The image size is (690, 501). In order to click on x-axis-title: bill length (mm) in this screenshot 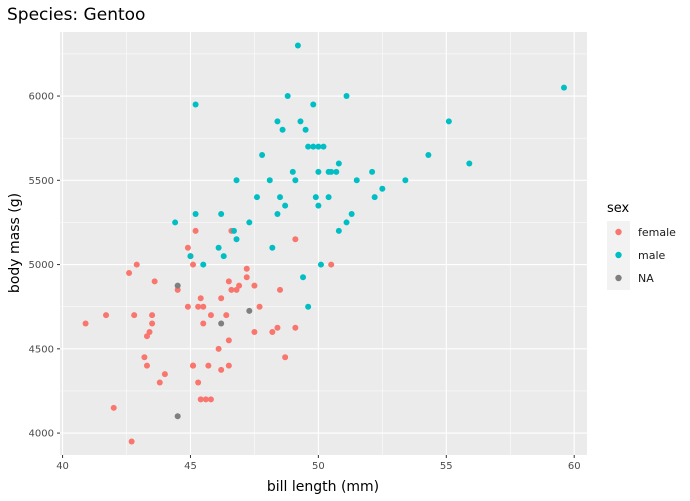, I will do `click(323, 487)`.